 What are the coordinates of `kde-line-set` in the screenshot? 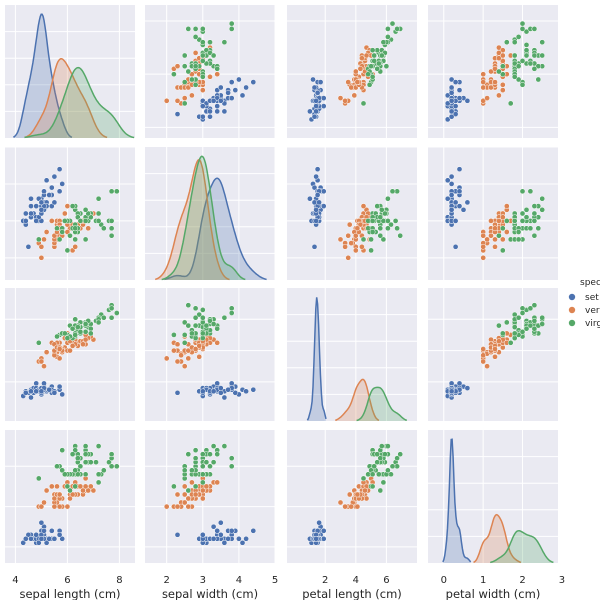 It's located at (316, 359).